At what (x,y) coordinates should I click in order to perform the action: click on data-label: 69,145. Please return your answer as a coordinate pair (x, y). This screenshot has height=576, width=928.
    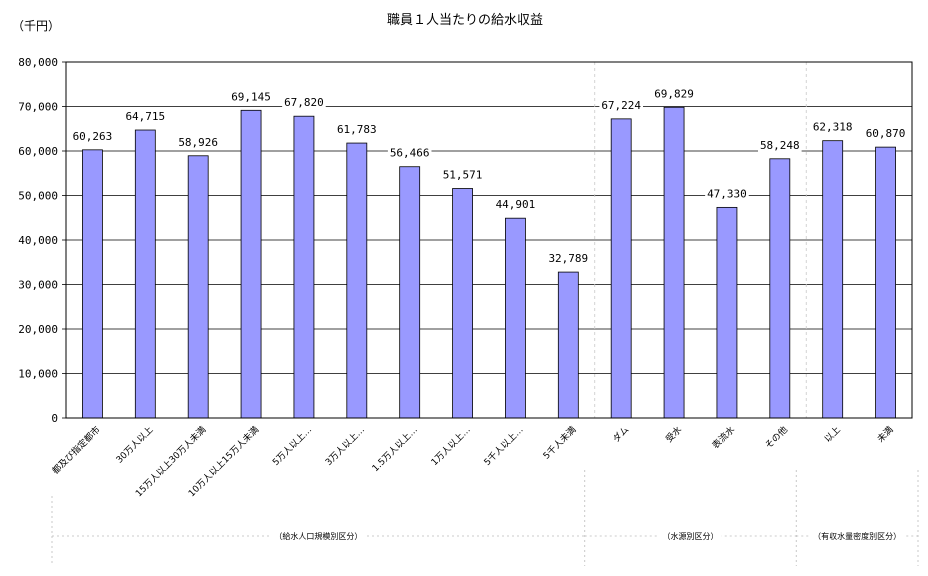
    Looking at the image, I should click on (251, 96).